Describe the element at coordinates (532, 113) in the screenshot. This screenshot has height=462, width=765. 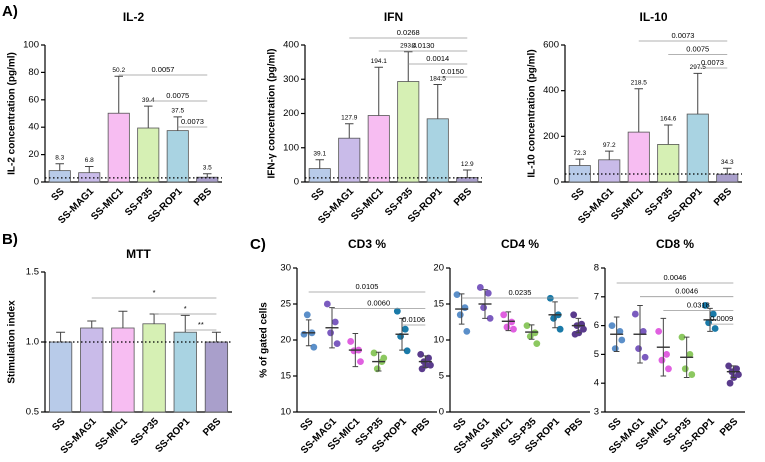
I see `y-axis-label: IL-10 concentration (pg/ml)` at that location.